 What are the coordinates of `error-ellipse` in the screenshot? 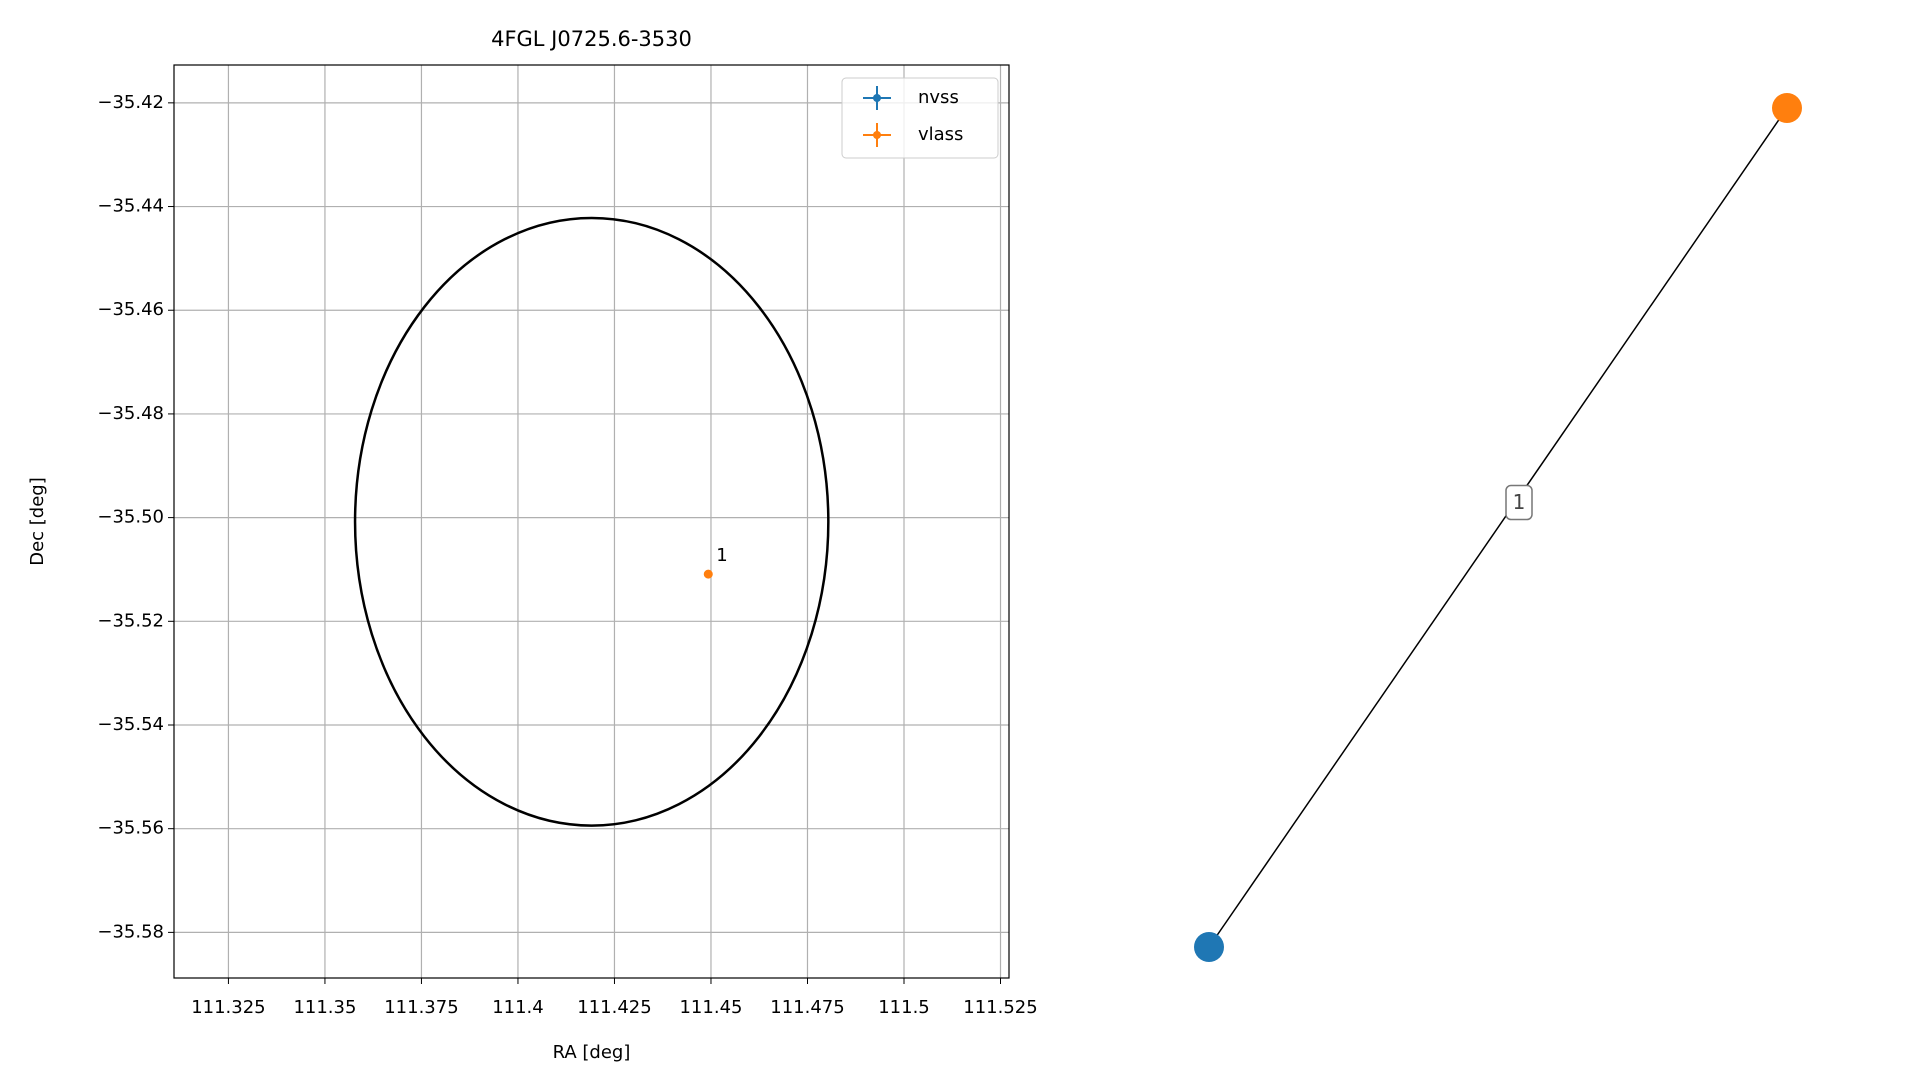 It's located at (591, 521).